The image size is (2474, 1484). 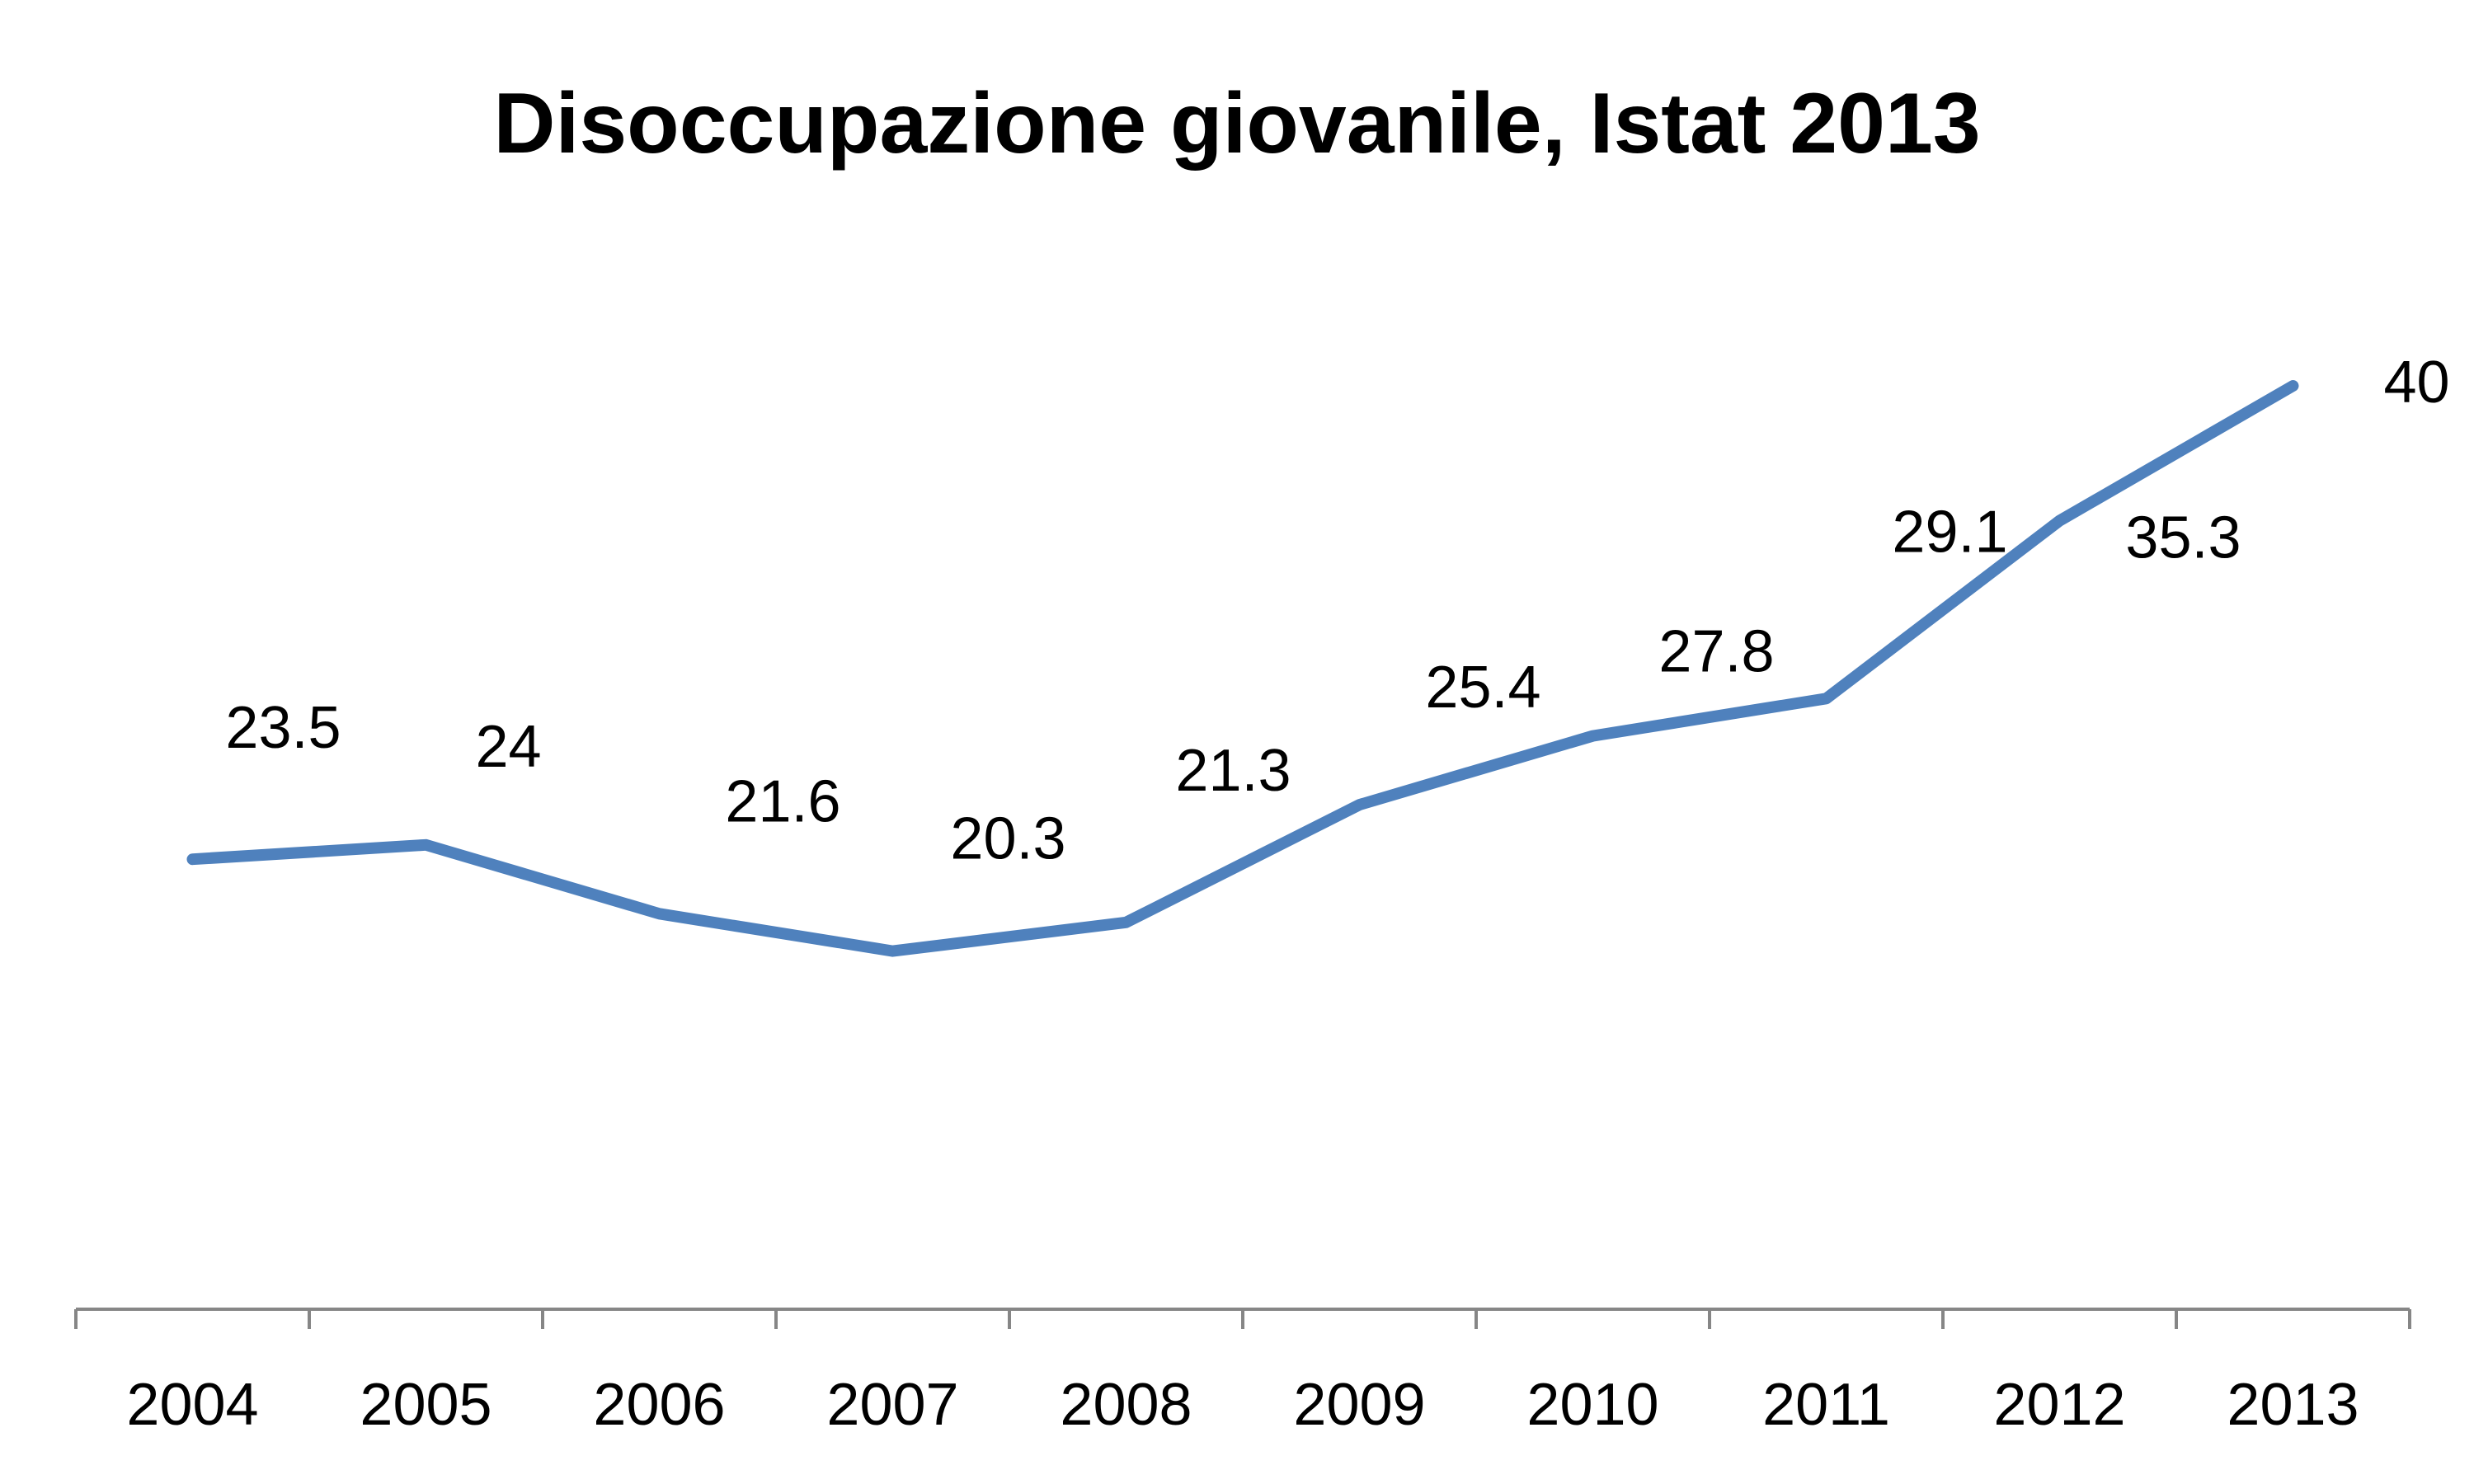 I want to click on x-tick-label: 2009, so click(x=1359, y=1405).